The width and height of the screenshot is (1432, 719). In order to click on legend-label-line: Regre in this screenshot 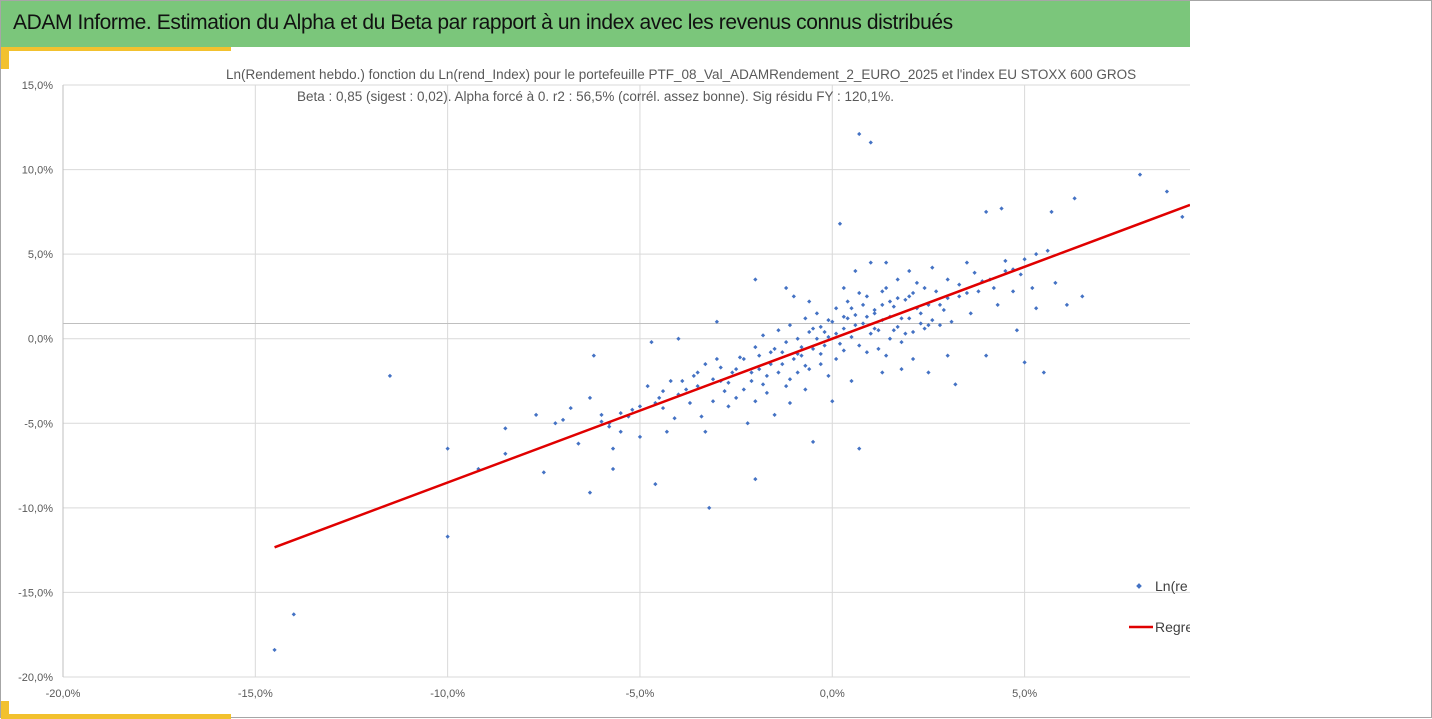, I will do `click(1172, 627)`.